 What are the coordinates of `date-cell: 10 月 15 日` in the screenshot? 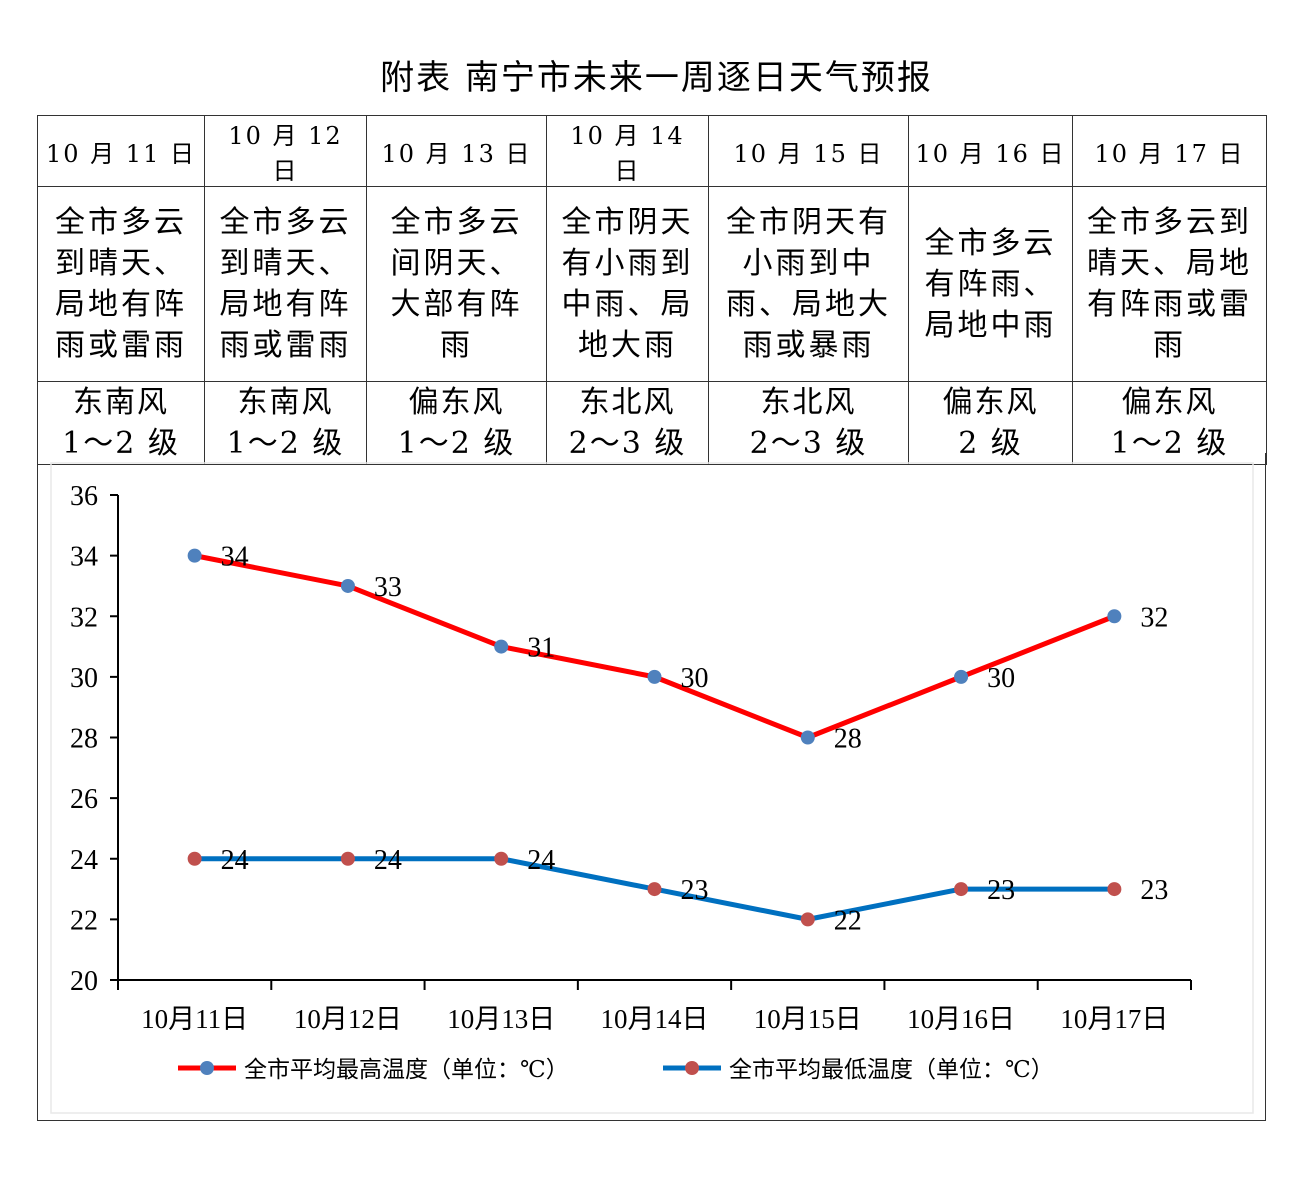 It's located at (808, 151).